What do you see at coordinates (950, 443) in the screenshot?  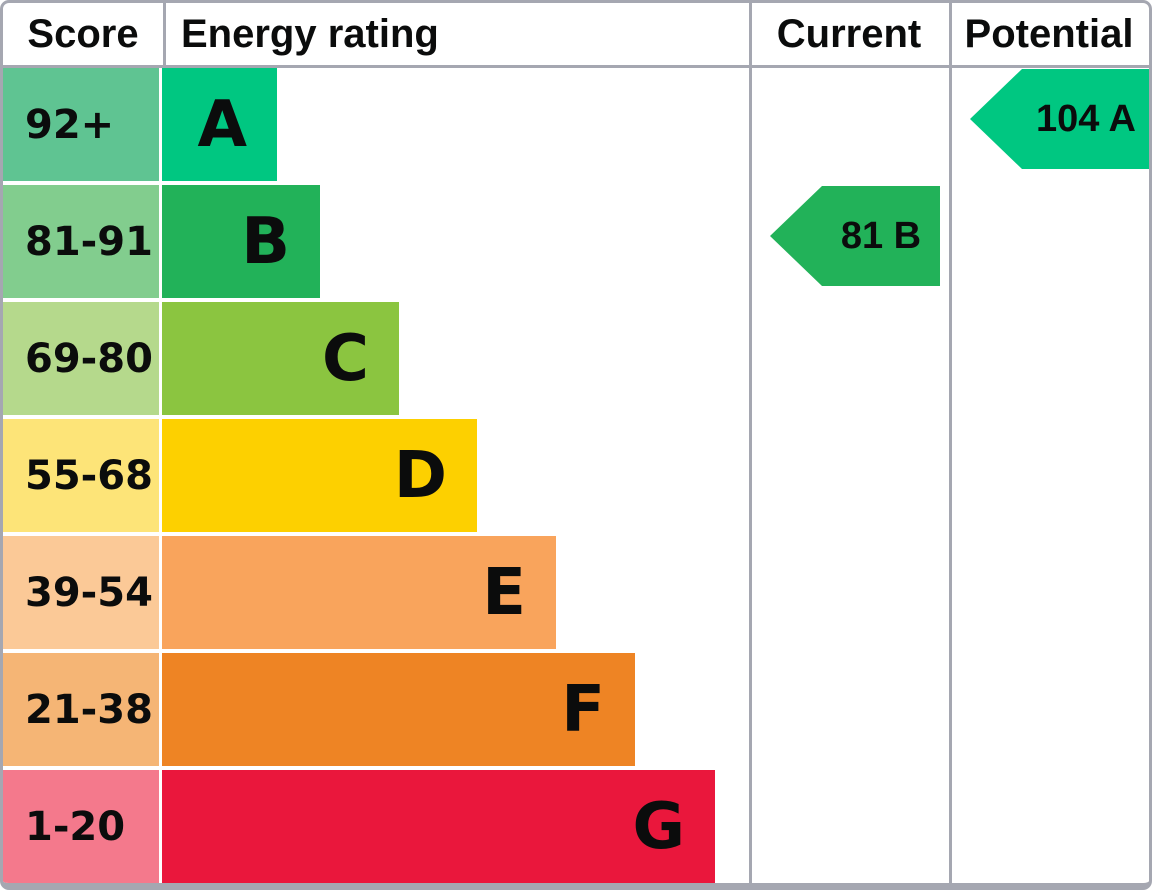 I see `divider-current-potential` at bounding box center [950, 443].